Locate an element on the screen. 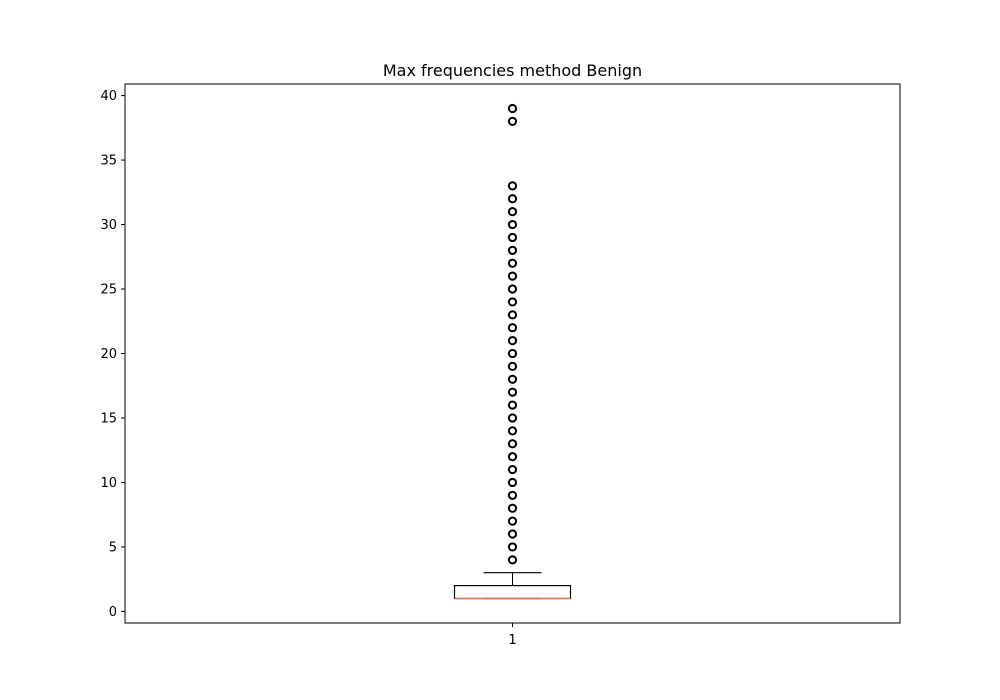  y-tick-label: 10 is located at coordinates (108, 483).